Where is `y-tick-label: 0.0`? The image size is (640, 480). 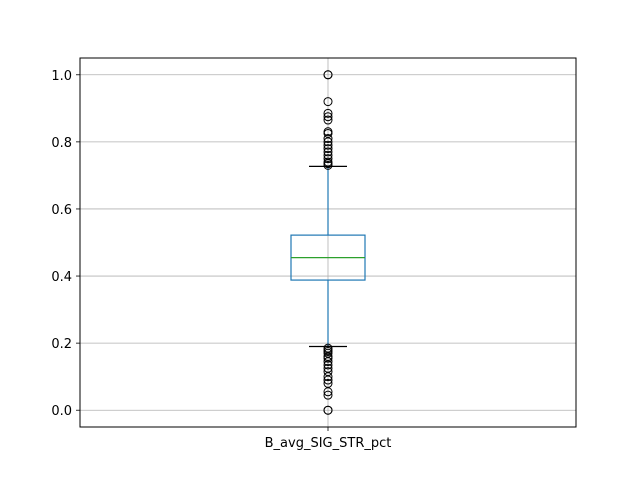
y-tick-label: 0.0 is located at coordinates (61, 411).